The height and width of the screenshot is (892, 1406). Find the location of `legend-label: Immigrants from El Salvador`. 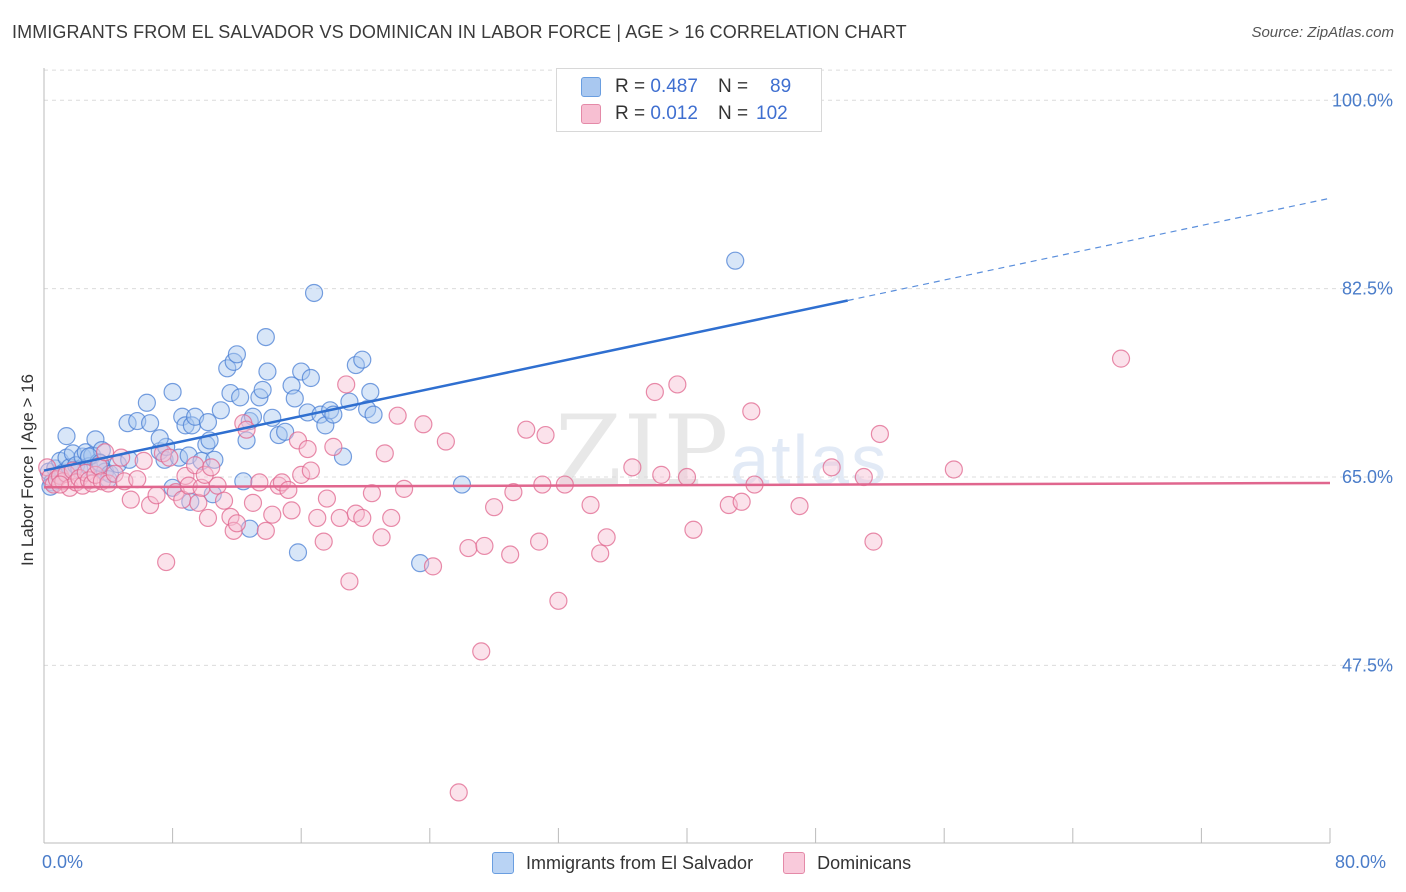

legend-label: Immigrants from El Salvador is located at coordinates (640, 862).